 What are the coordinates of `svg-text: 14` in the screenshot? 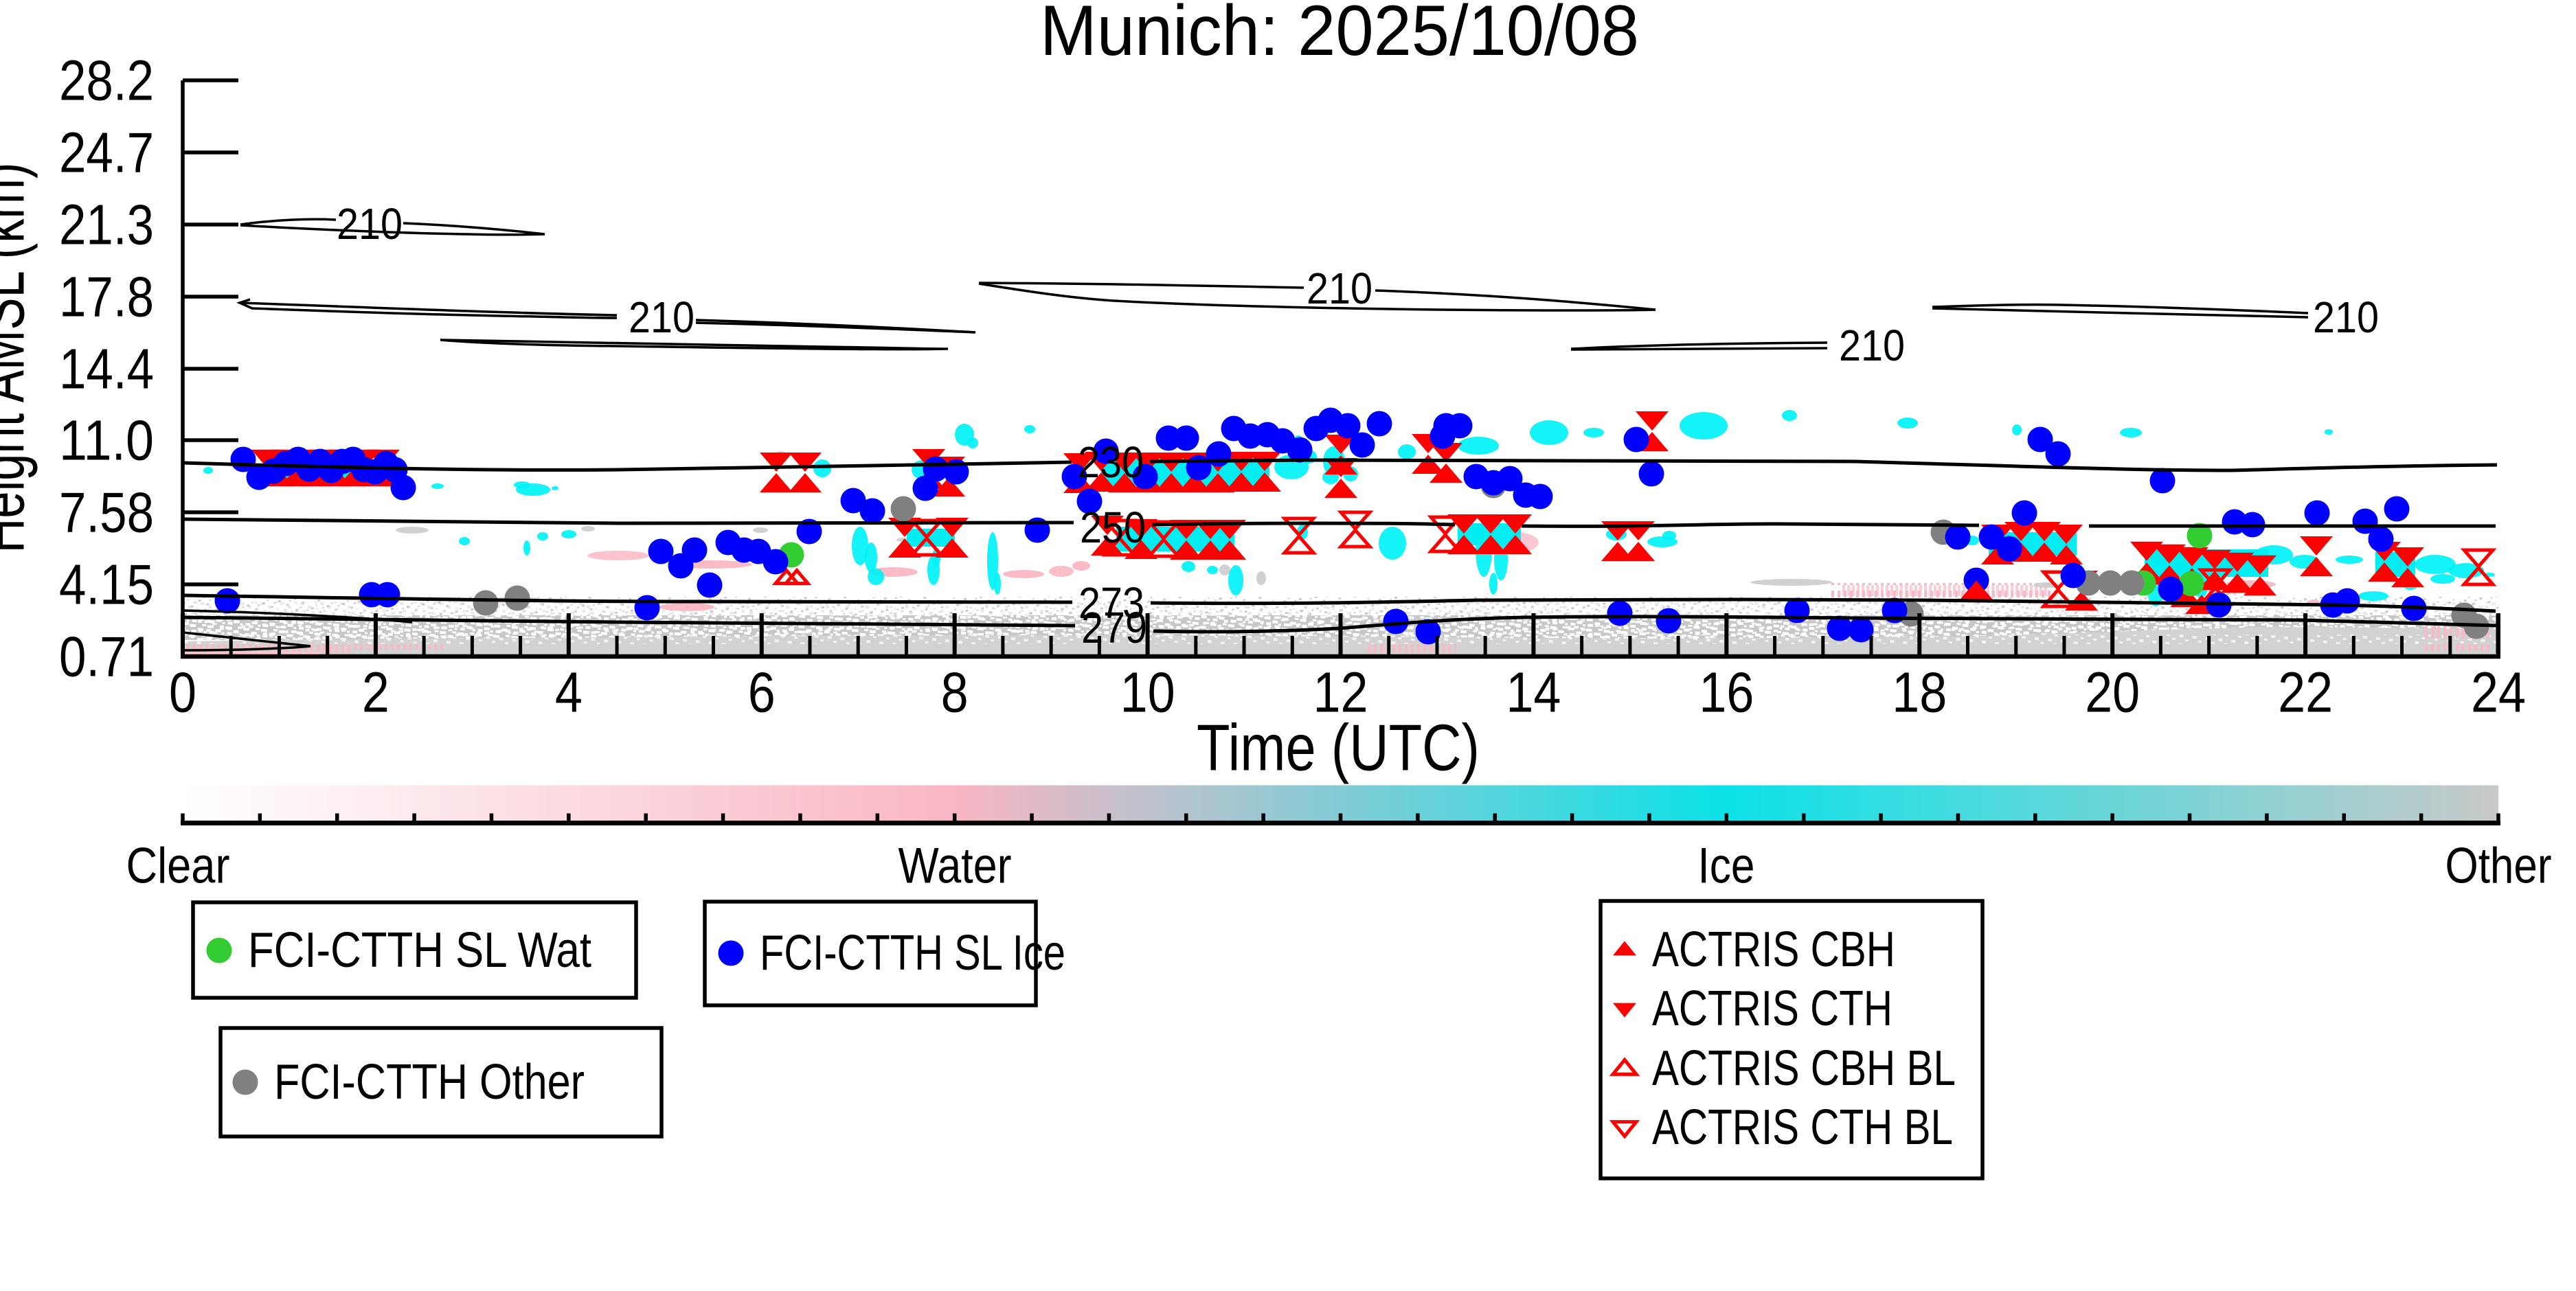 It's located at (1533, 693).